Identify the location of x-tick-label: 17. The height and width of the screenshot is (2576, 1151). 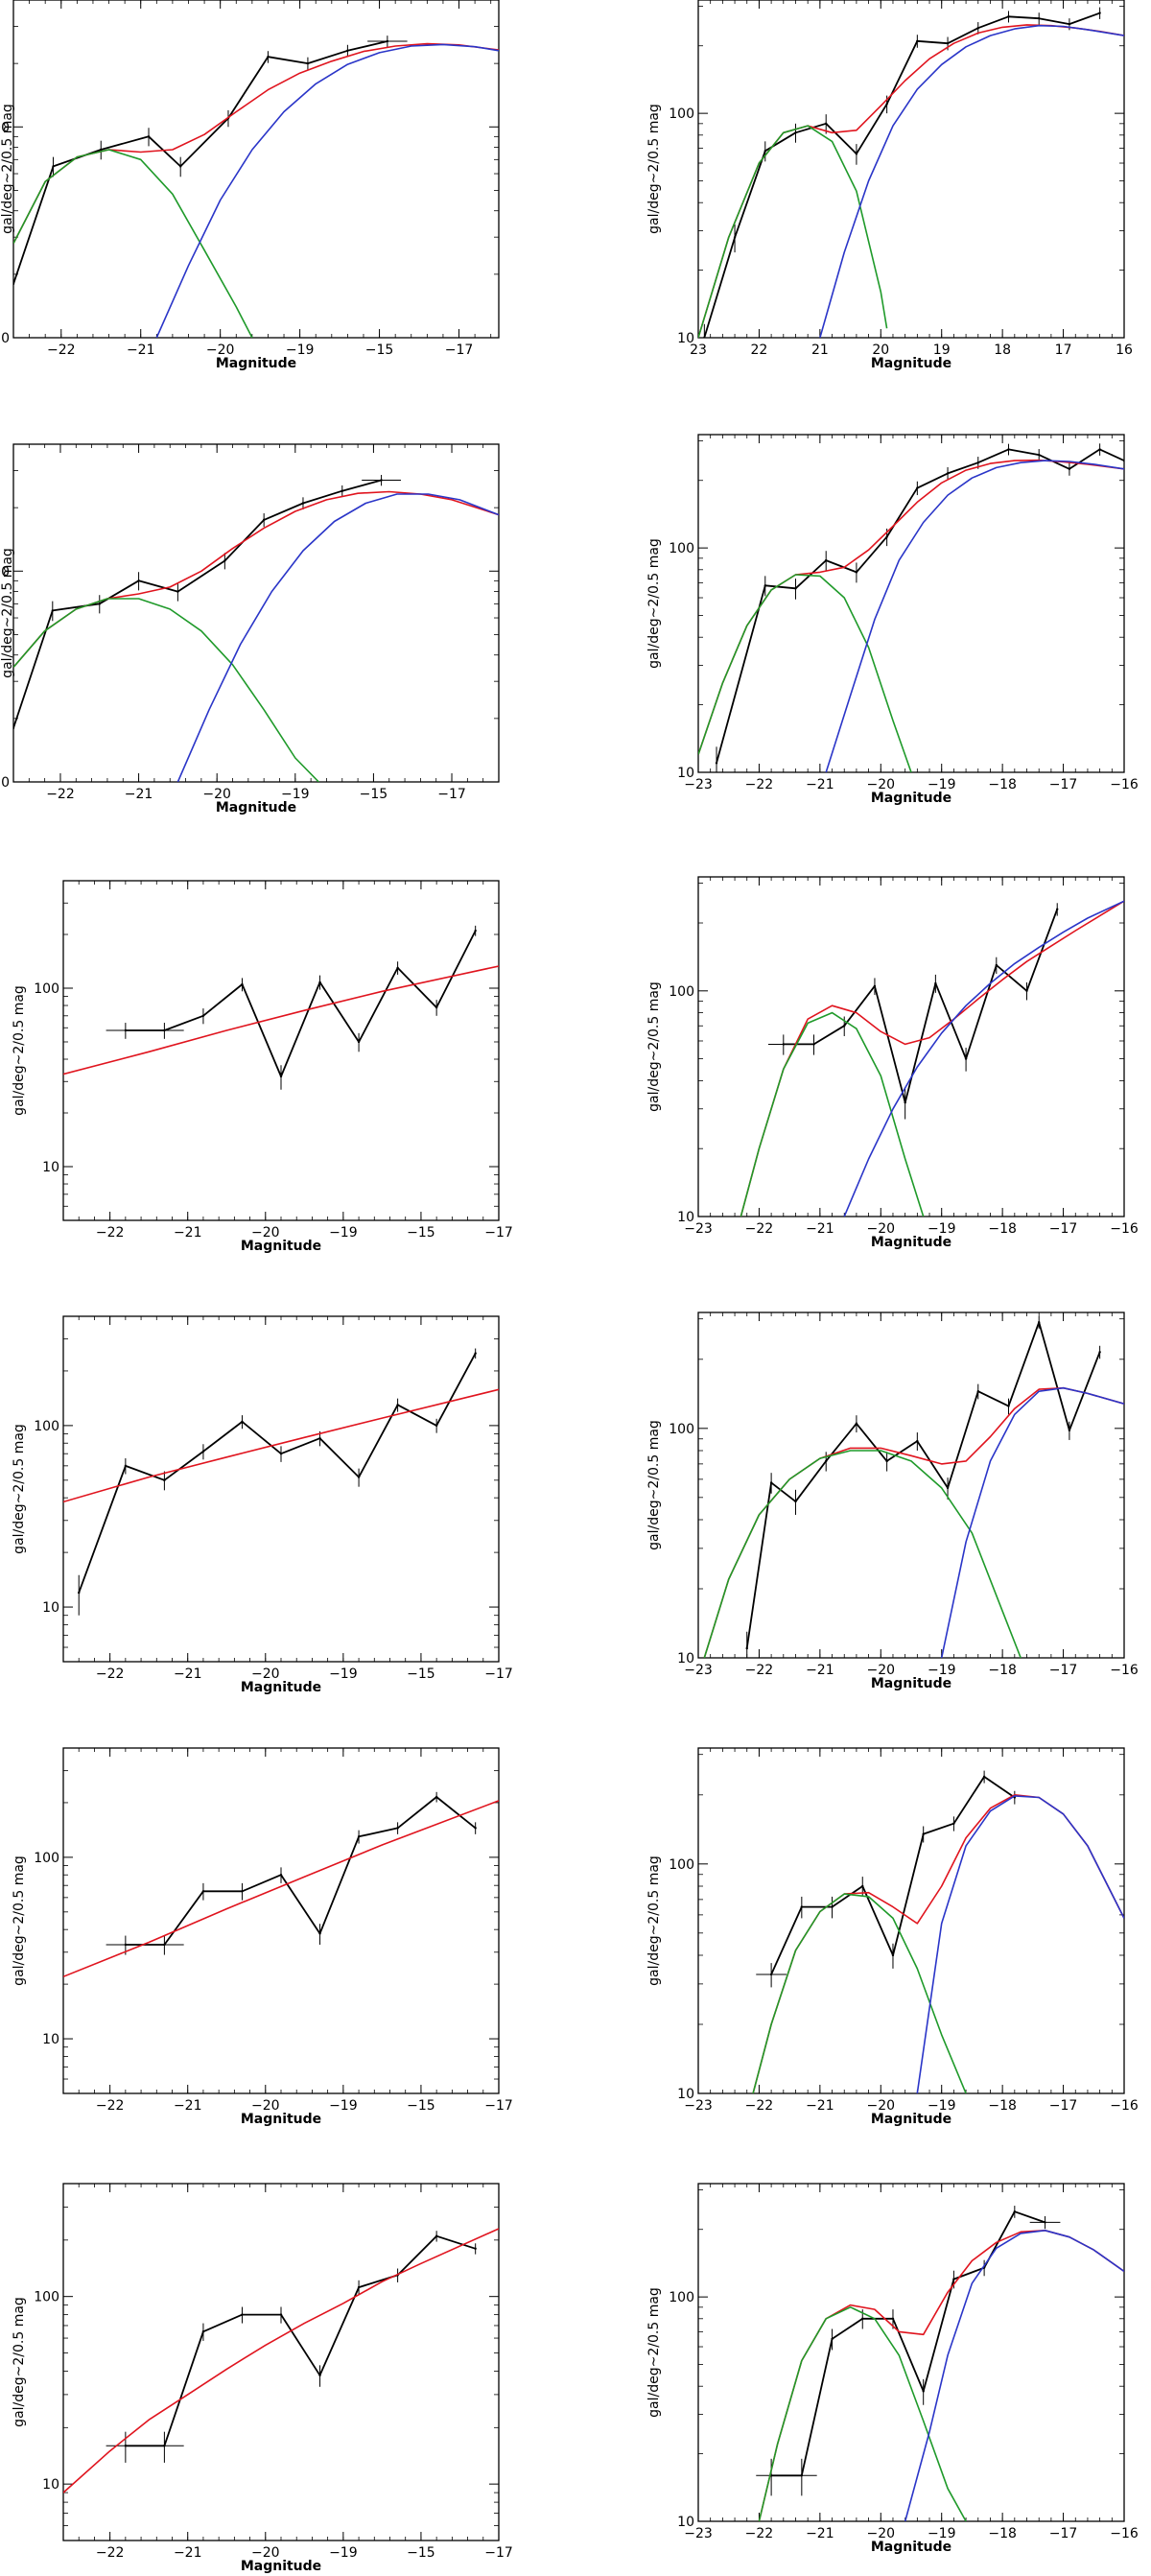
(1063, 350).